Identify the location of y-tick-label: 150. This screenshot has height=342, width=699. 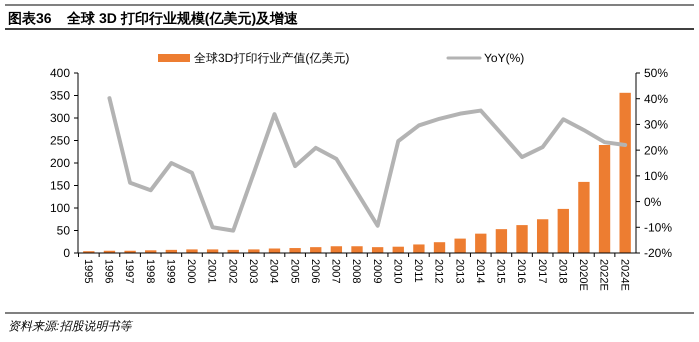
(60, 185).